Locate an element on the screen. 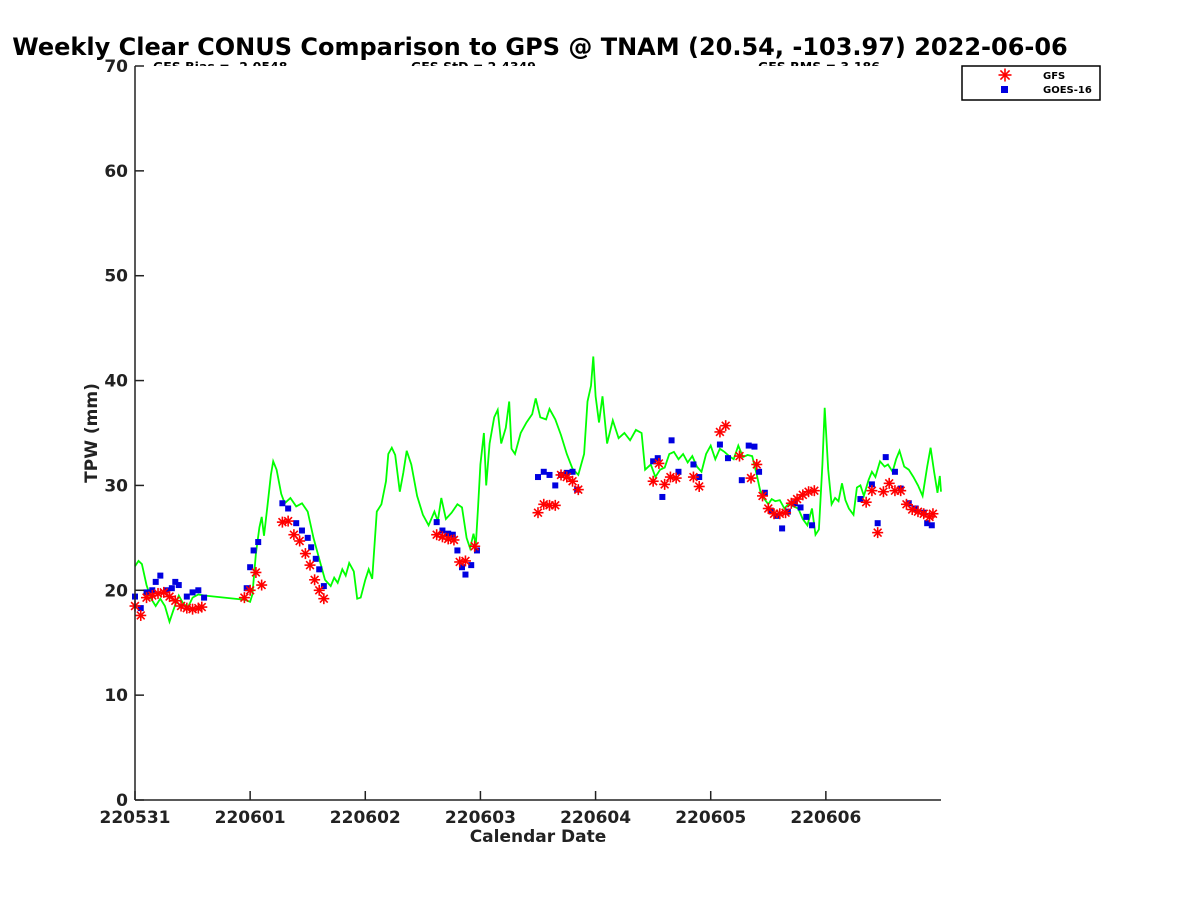 This screenshot has height=900, width=1200. y-tick-label: 40 is located at coordinates (116, 382).